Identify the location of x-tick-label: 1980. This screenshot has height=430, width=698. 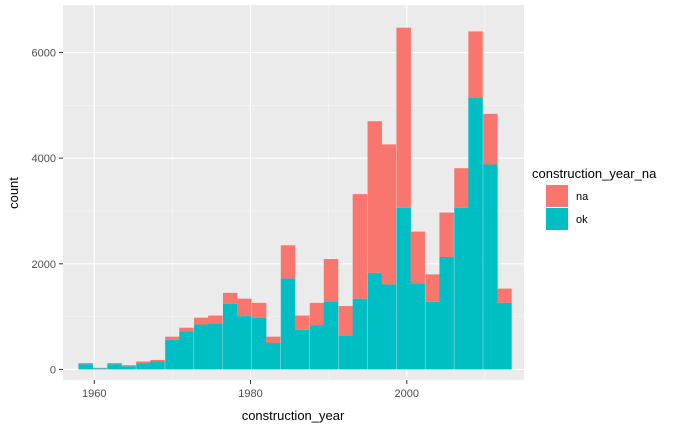
(250, 394).